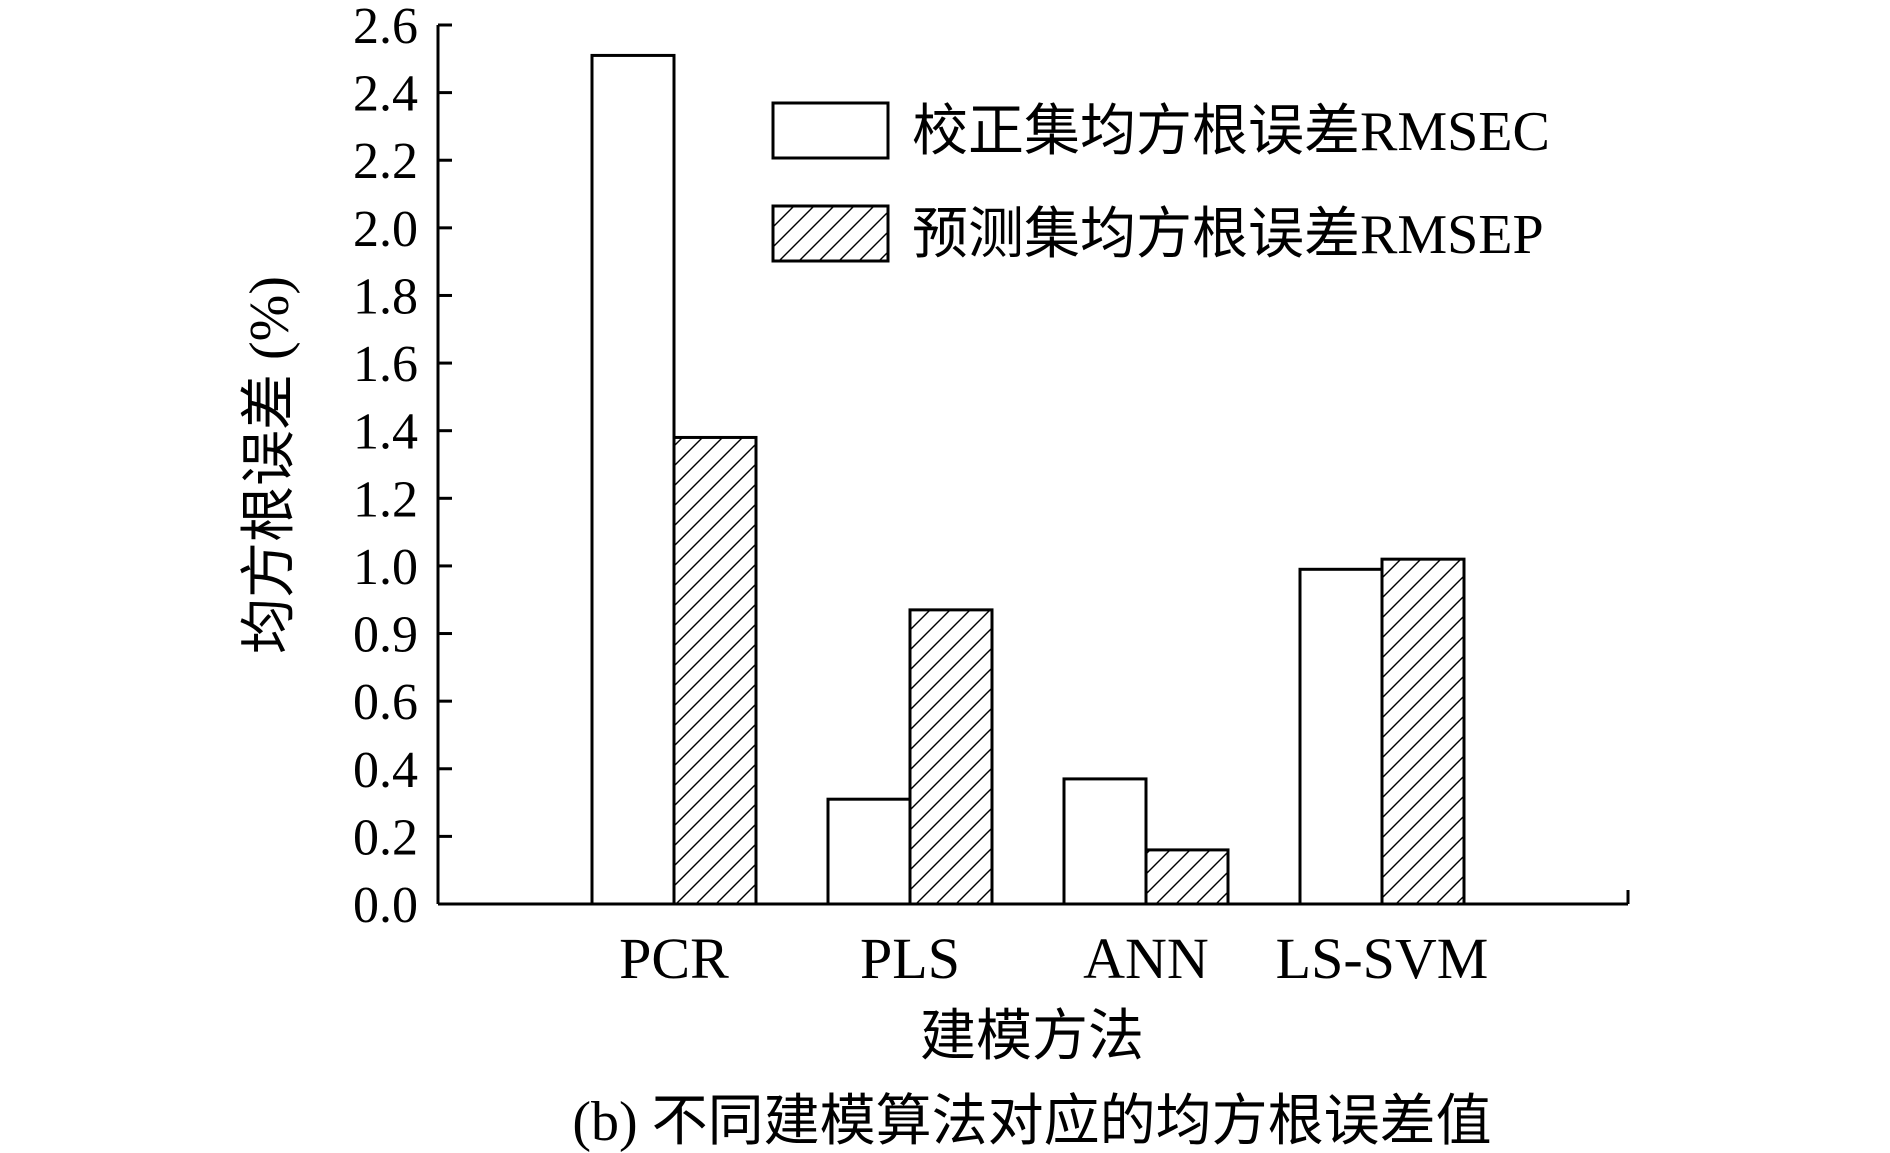  What do you see at coordinates (385, 432) in the screenshot?
I see `y-tick-label: 1.4` at bounding box center [385, 432].